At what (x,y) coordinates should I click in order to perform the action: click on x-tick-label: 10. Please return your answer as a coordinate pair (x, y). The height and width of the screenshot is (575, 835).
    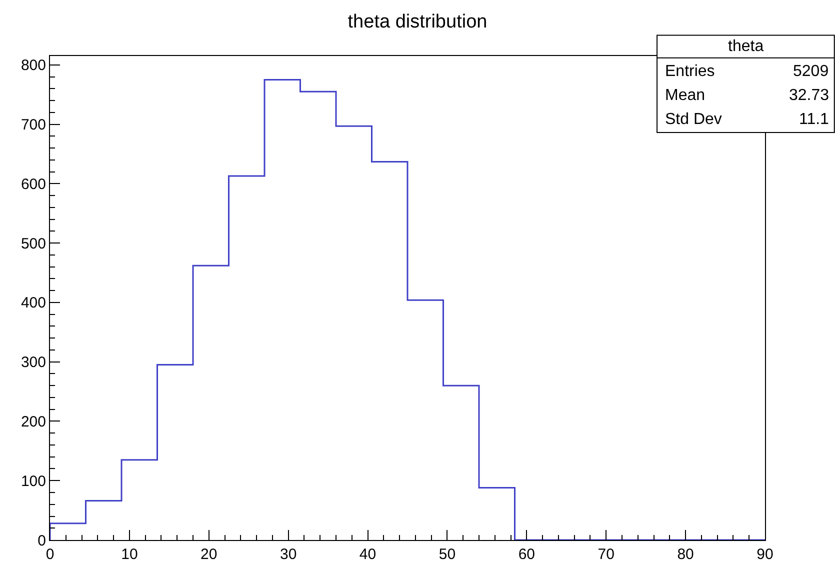
    Looking at the image, I should click on (129, 554).